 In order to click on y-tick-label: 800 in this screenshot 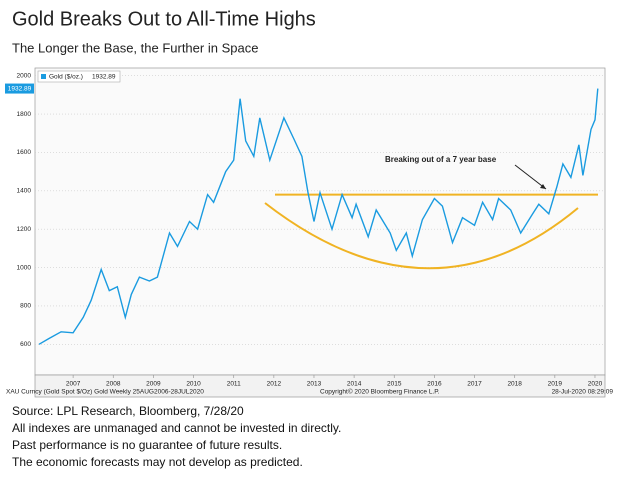, I will do `click(25, 306)`.